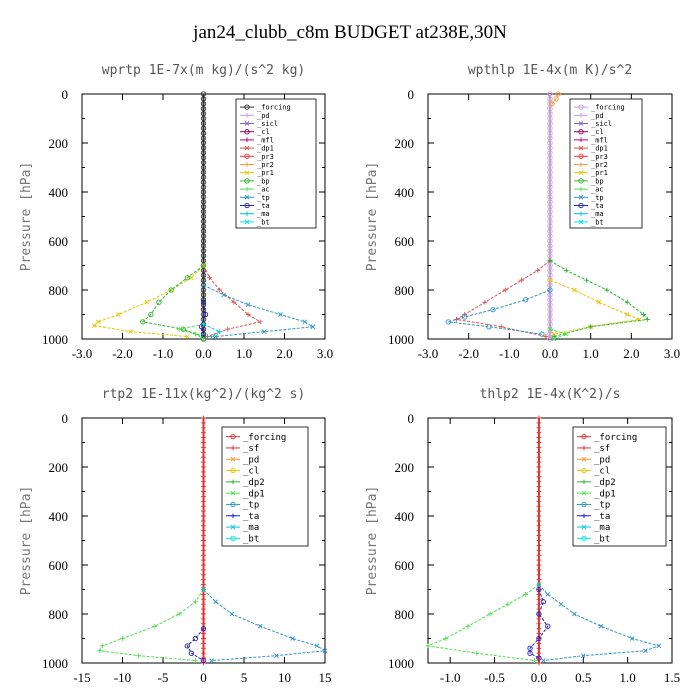 The image size is (700, 700). I want to click on panel-1-legend-label: _pr2, so click(265, 165).